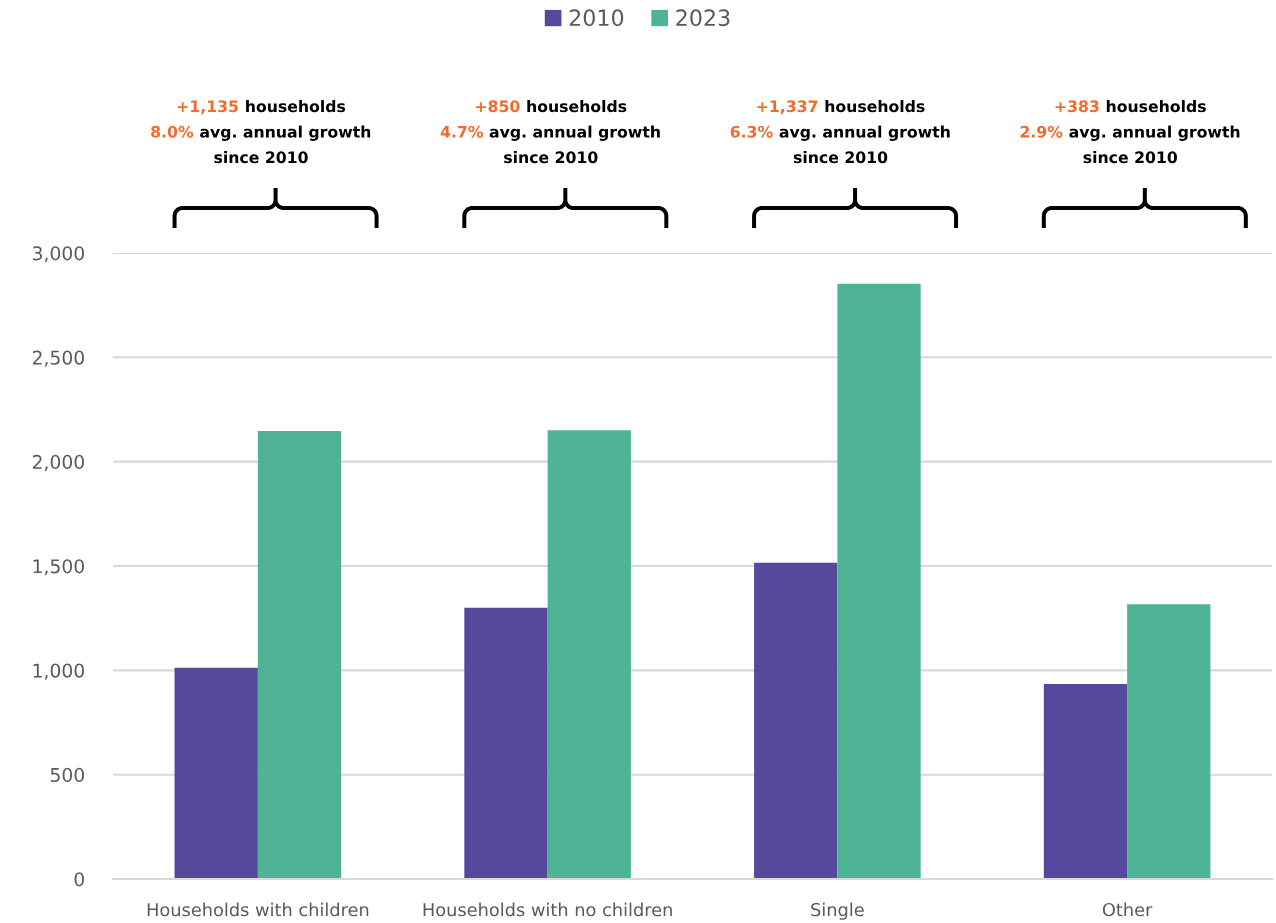  What do you see at coordinates (1130, 132) in the screenshot?
I see `text: +383 households 2.9% avg. annual growth since 2010` at bounding box center [1130, 132].